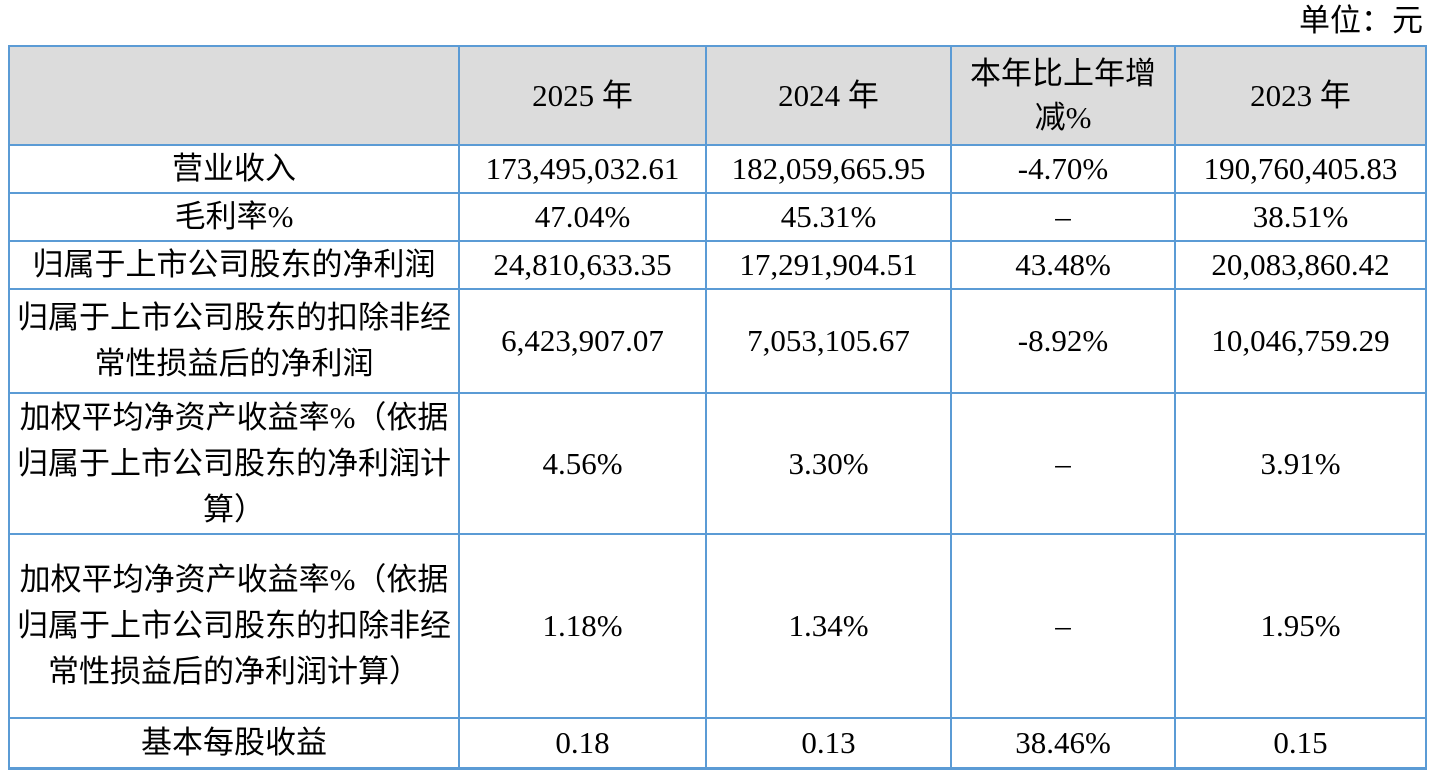  I want to click on cell-2024: 17,291,904.51, so click(828, 265).